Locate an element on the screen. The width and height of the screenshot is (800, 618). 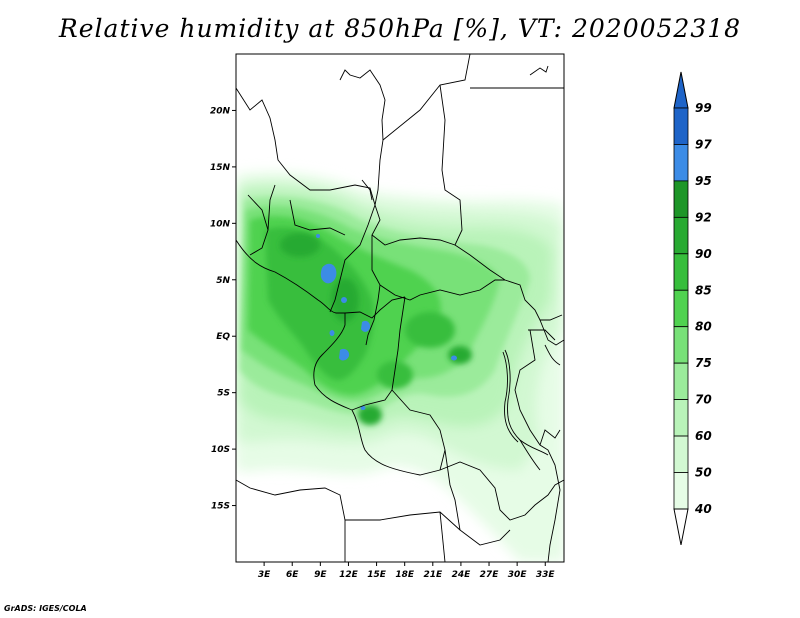
lat-tick-label: EQ is located at coordinates (223, 337).